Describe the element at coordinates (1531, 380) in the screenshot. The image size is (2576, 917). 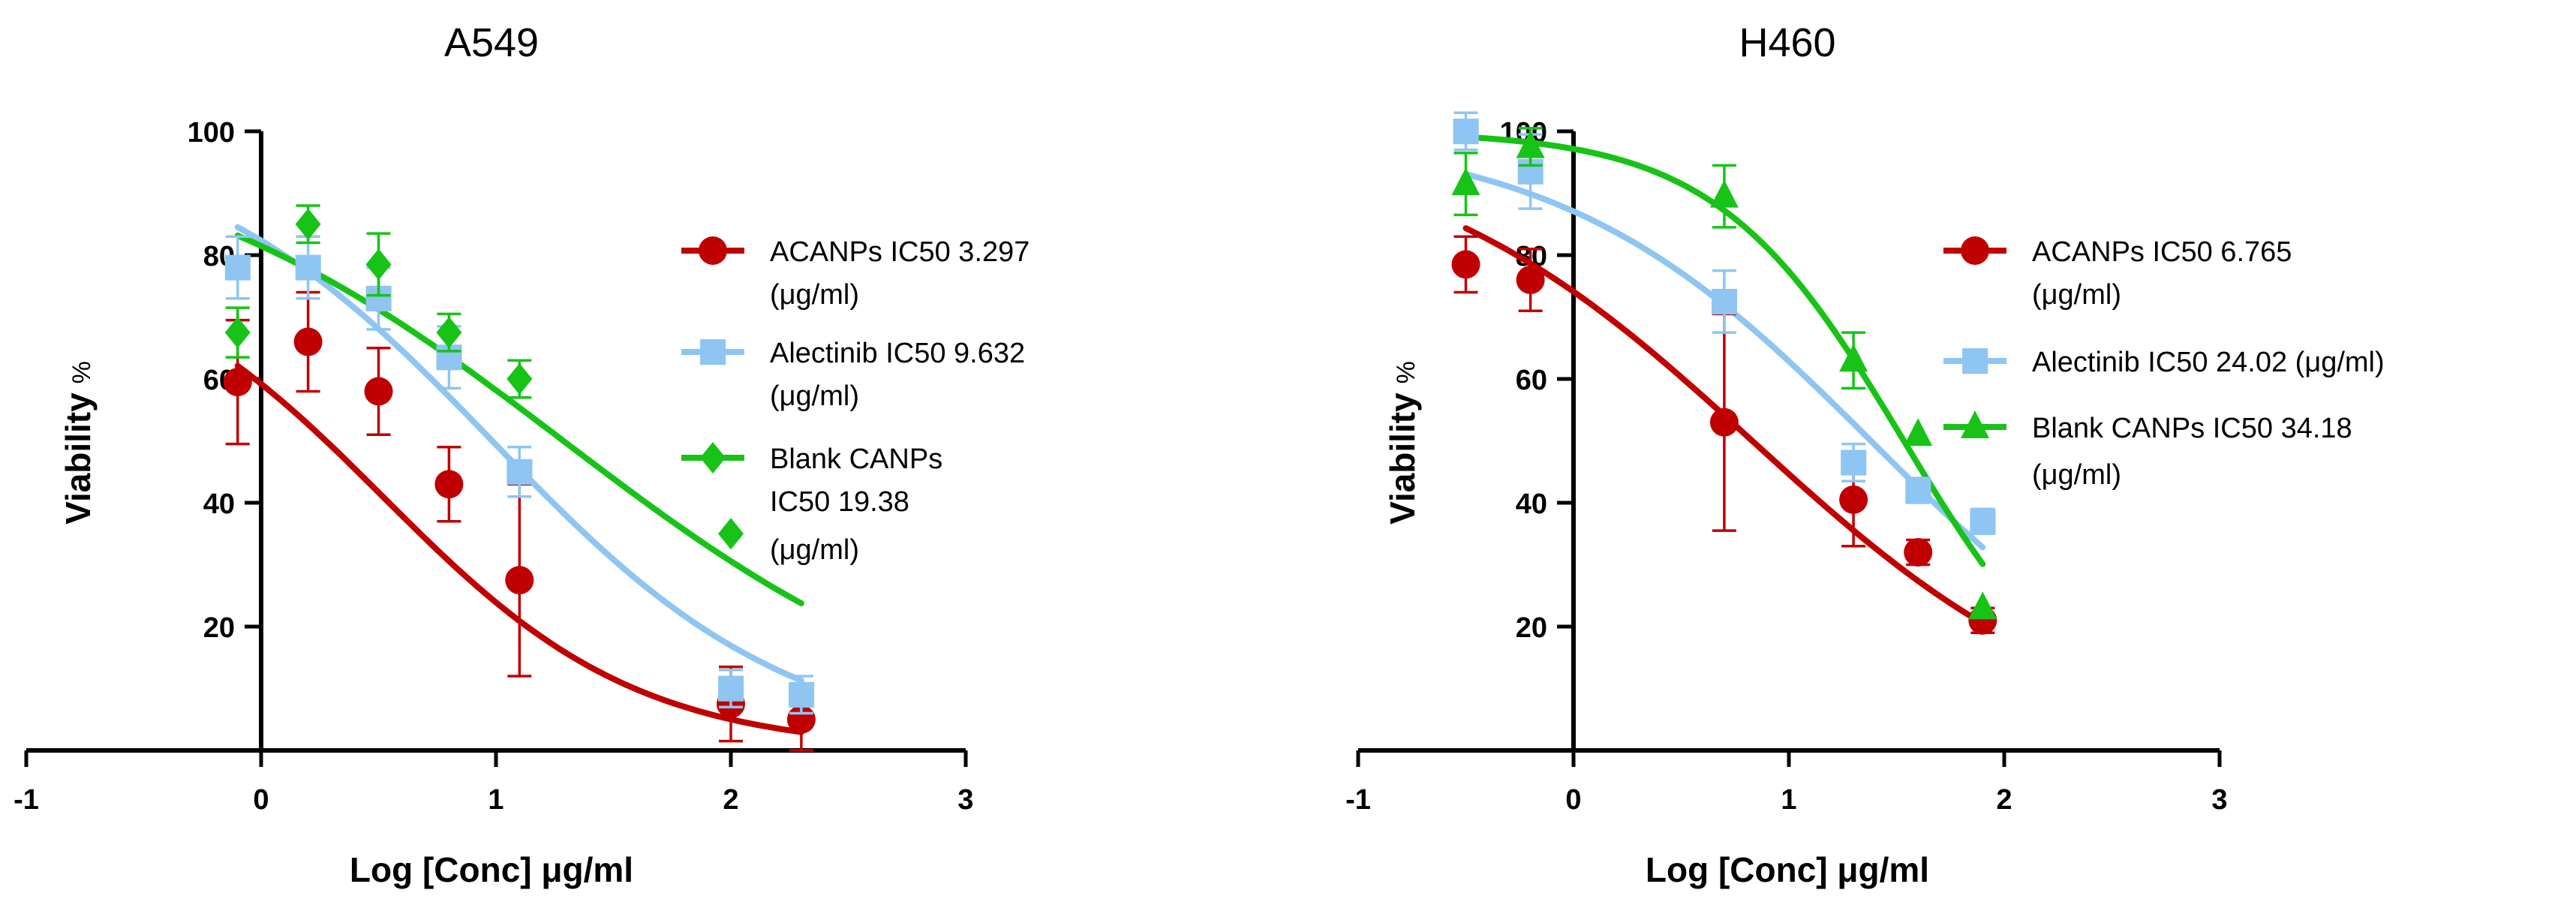
I see `y-tick-label: 60` at that location.